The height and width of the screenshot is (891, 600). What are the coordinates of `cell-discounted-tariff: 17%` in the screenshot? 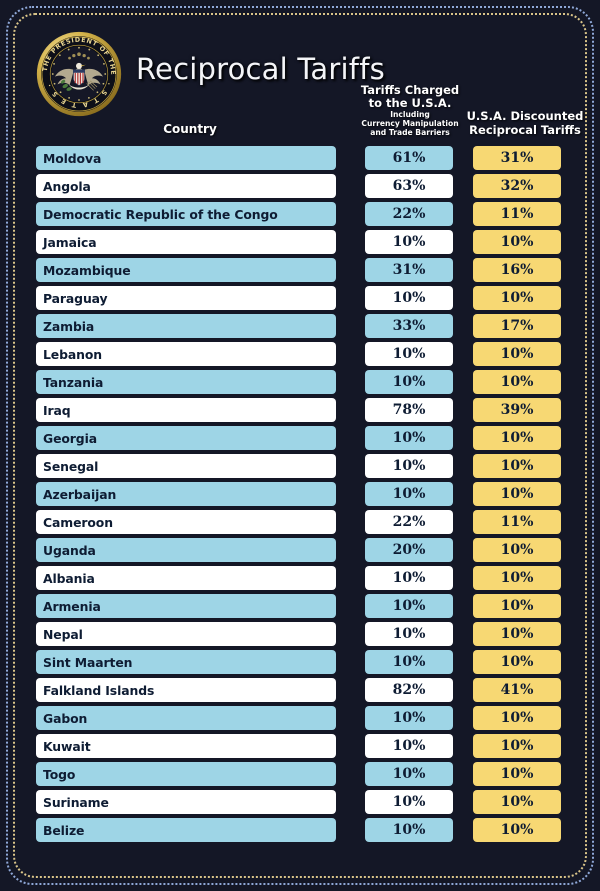 It's located at (517, 326).